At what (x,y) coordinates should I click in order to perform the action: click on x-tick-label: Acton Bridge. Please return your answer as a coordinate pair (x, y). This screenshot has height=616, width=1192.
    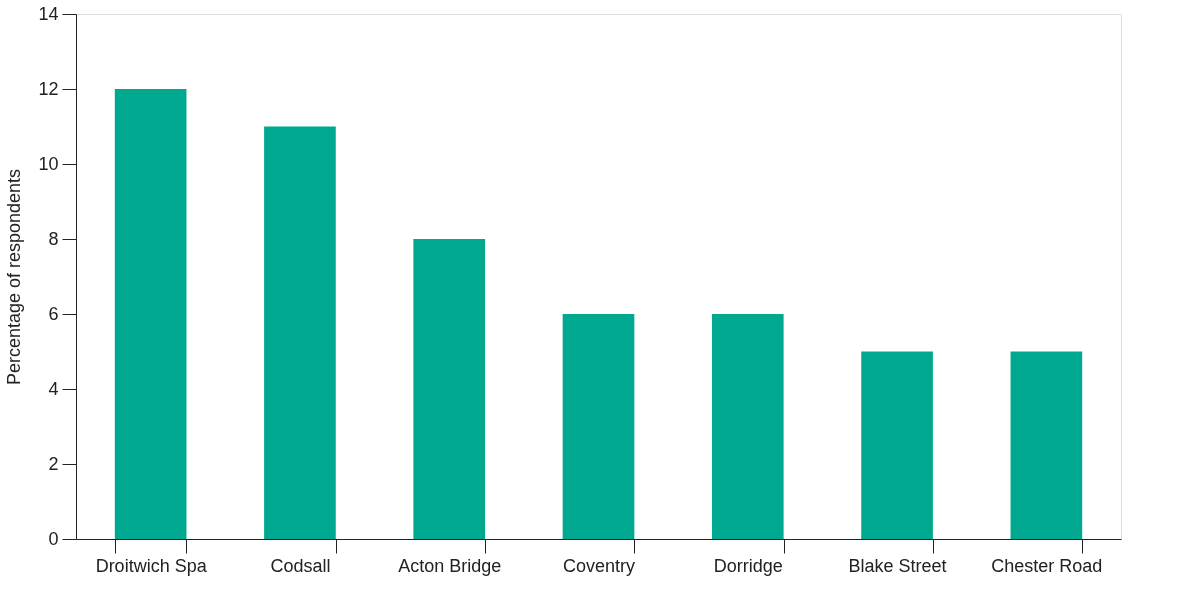
    Looking at the image, I should click on (450, 565).